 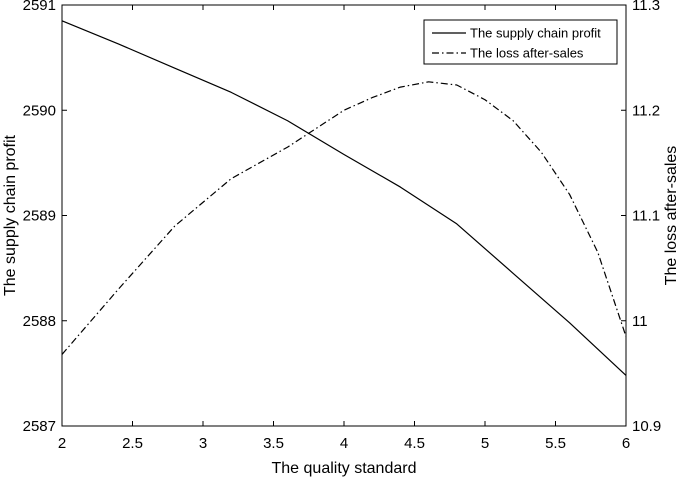 I want to click on y-left-tick-label: 2590, so click(x=39, y=110).